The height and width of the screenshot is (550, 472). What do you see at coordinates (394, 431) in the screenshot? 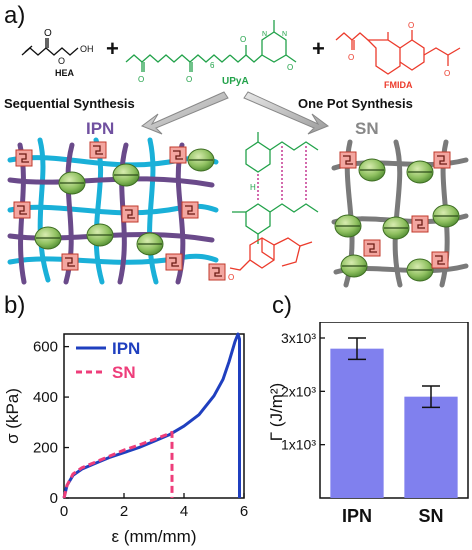
I see `bar-group: IPN SN` at bounding box center [394, 431].